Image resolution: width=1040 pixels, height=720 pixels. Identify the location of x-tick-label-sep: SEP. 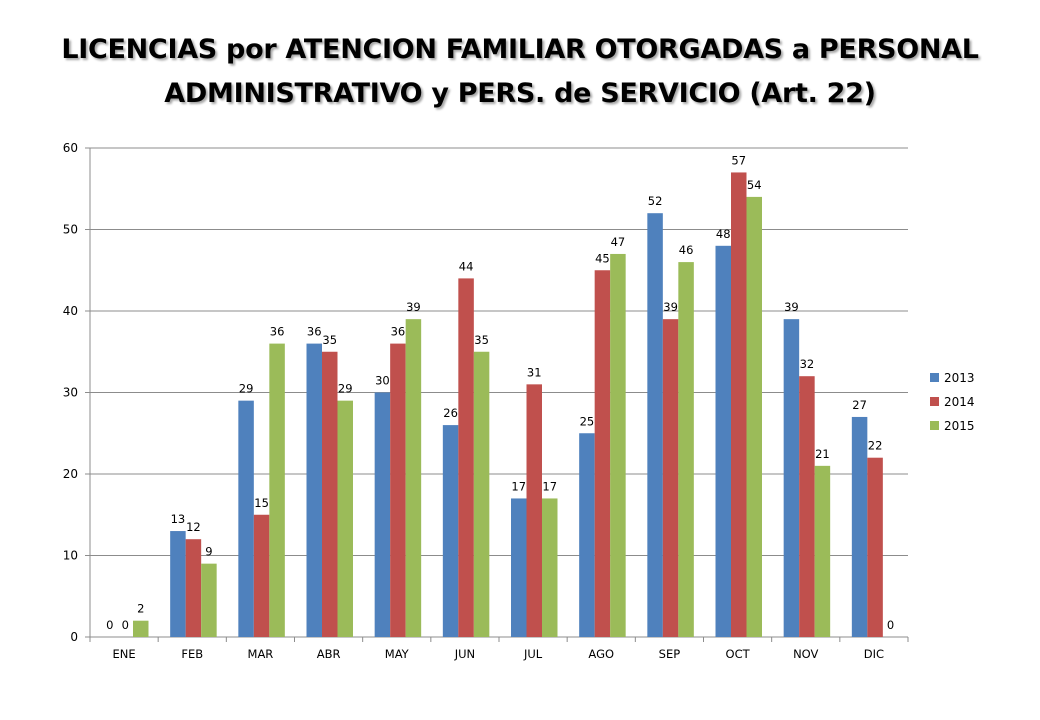
(670, 654).